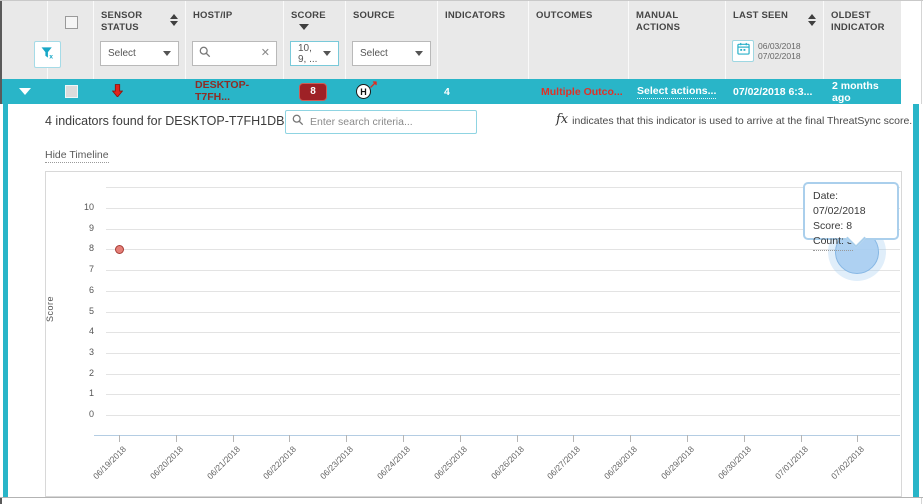 The height and width of the screenshot is (504, 923). Describe the element at coordinates (71, 91) in the screenshot. I see `row-checkbox` at that location.